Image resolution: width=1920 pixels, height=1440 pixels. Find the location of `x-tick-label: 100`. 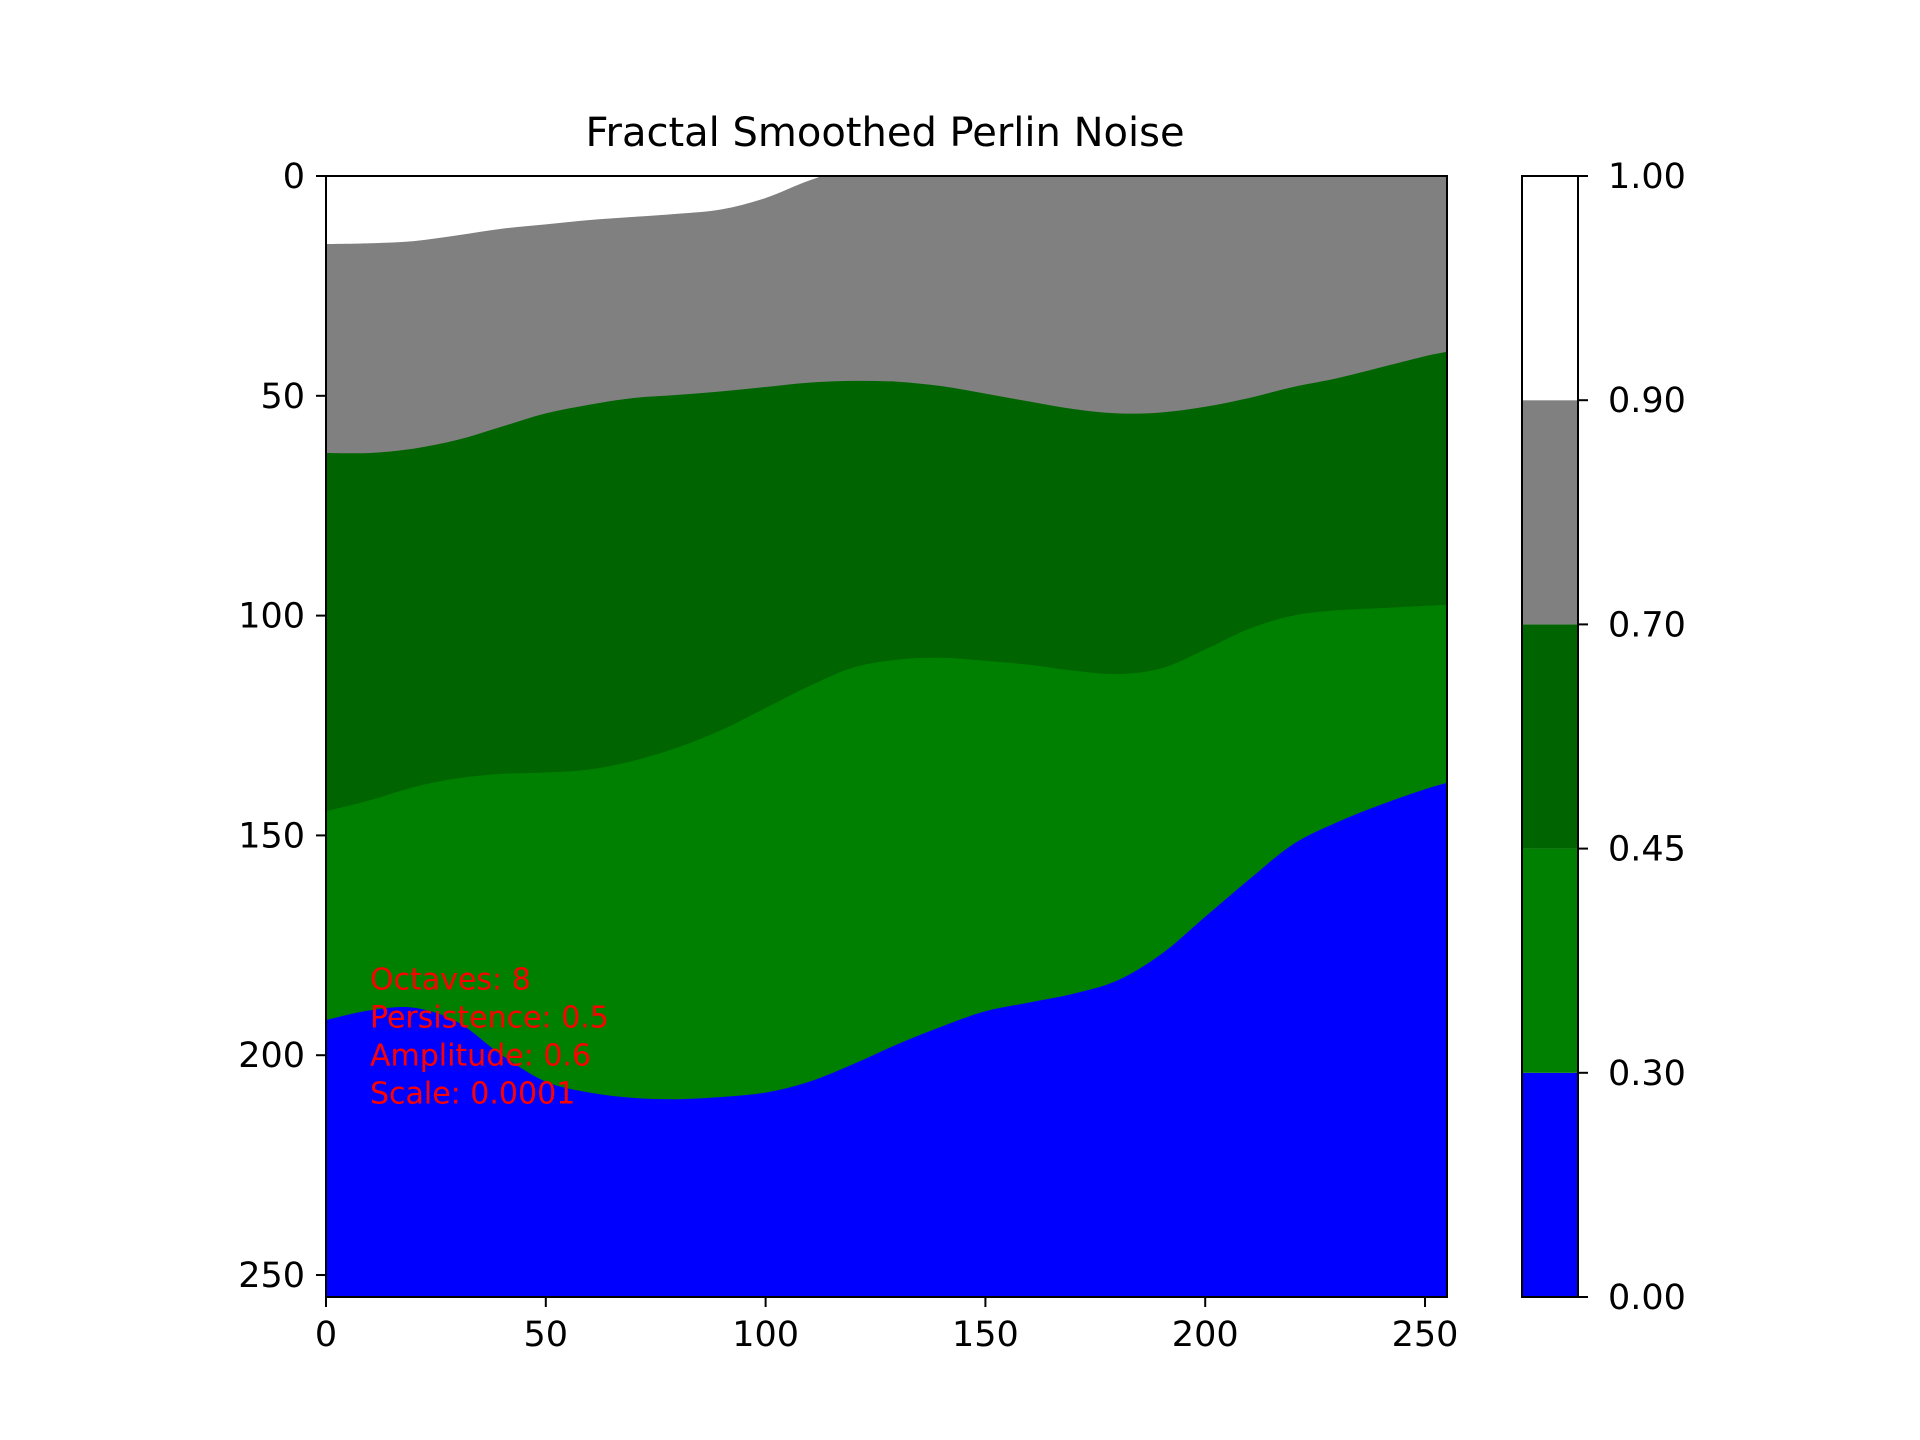

x-tick-label: 100 is located at coordinates (765, 1335).